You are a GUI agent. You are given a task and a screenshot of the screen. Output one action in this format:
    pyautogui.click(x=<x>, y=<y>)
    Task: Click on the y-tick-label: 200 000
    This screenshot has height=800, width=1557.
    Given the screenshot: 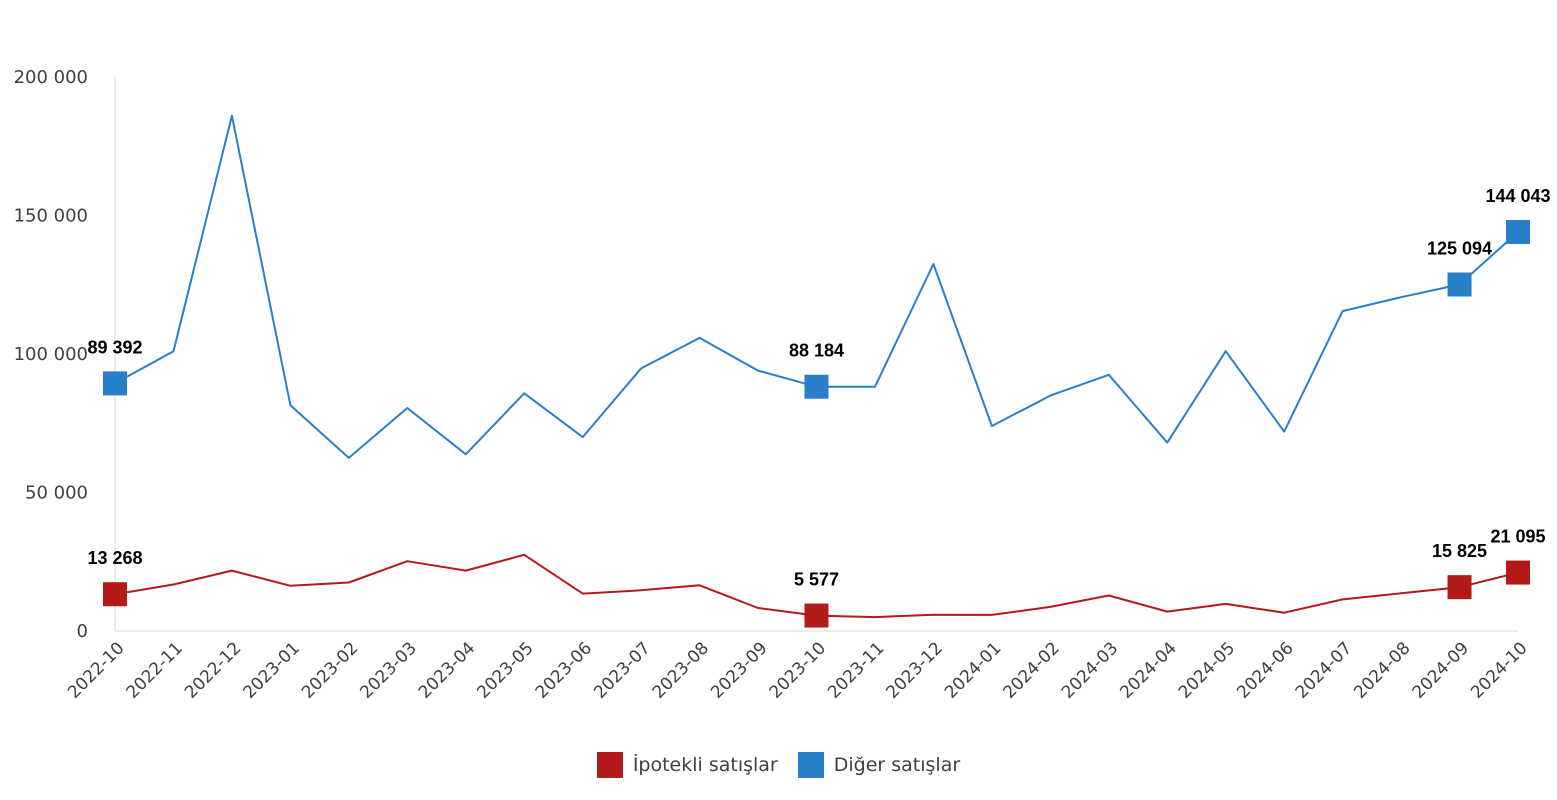 What is the action you would take?
    pyautogui.click(x=51, y=77)
    